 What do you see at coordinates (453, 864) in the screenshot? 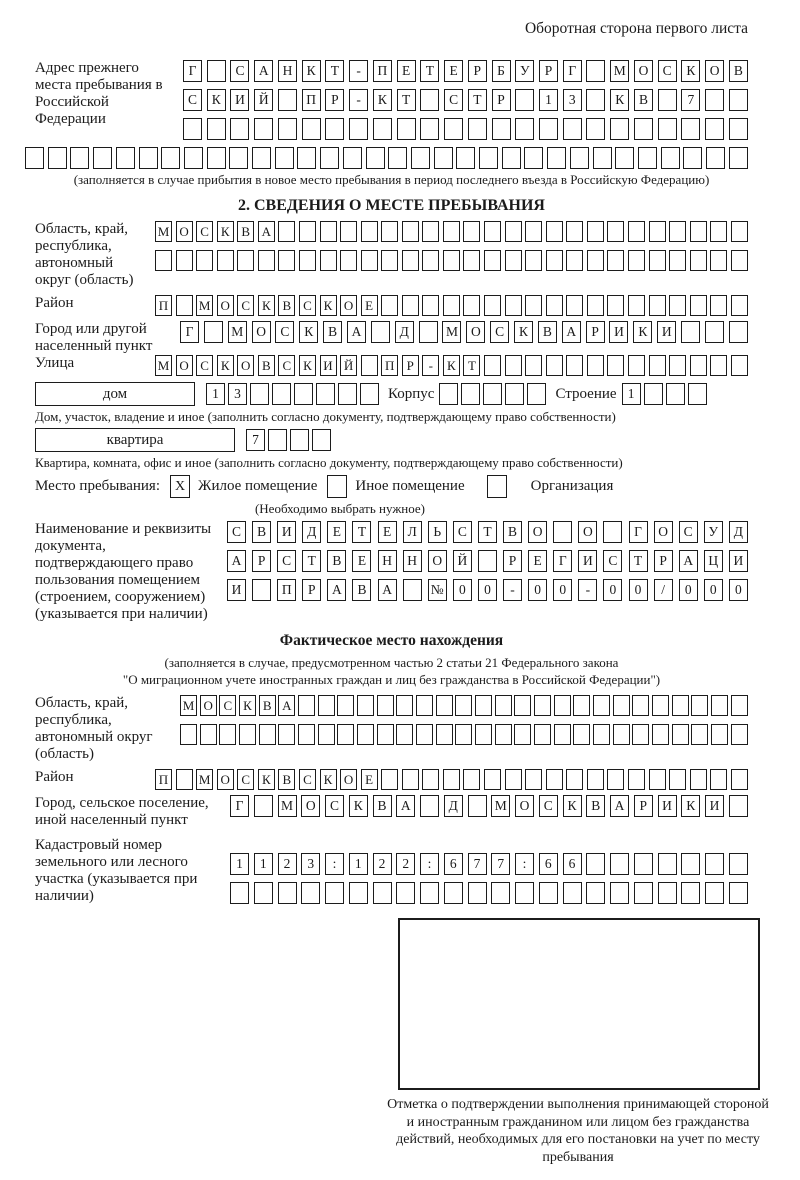
I see `char-box: 6` at bounding box center [453, 864].